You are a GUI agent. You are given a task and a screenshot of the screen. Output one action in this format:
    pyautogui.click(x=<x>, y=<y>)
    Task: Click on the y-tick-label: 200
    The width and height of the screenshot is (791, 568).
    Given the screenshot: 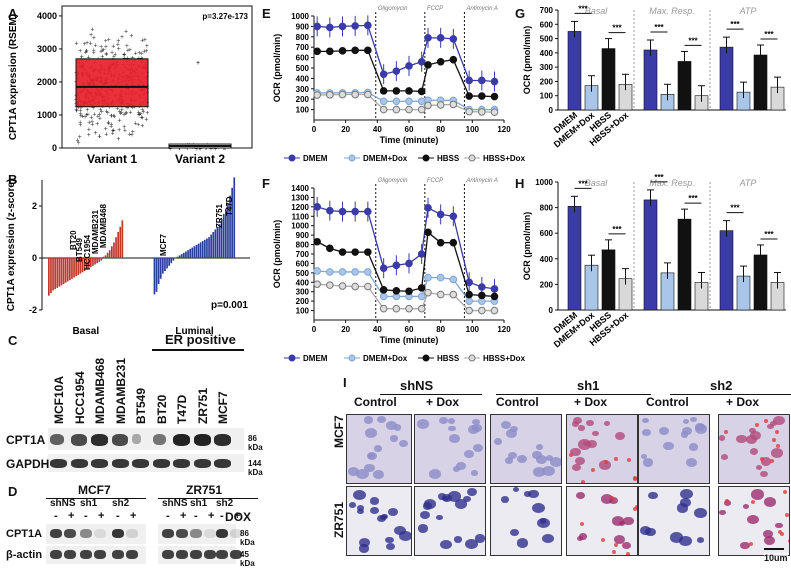 What is the action you would take?
    pyautogui.click(x=303, y=301)
    